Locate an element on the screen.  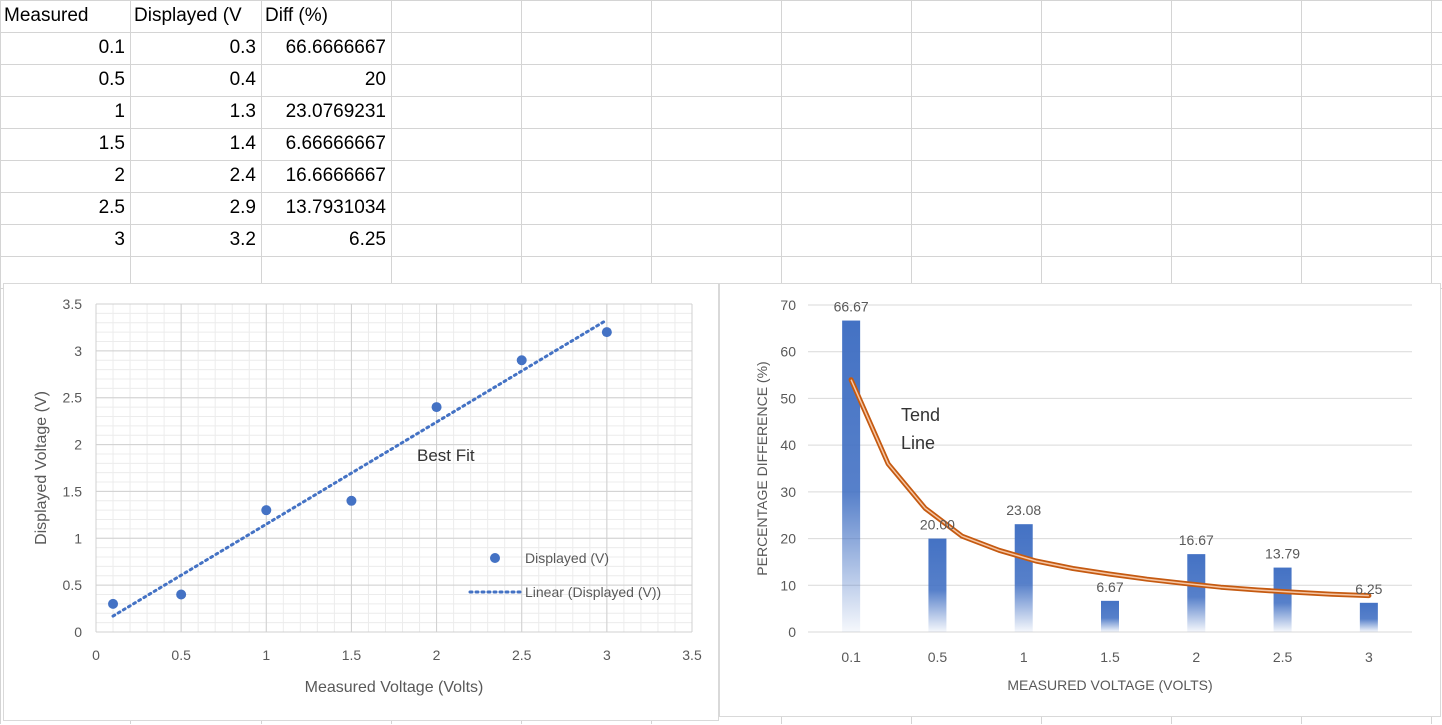
y-tick-label: 70 is located at coordinates (788, 305).